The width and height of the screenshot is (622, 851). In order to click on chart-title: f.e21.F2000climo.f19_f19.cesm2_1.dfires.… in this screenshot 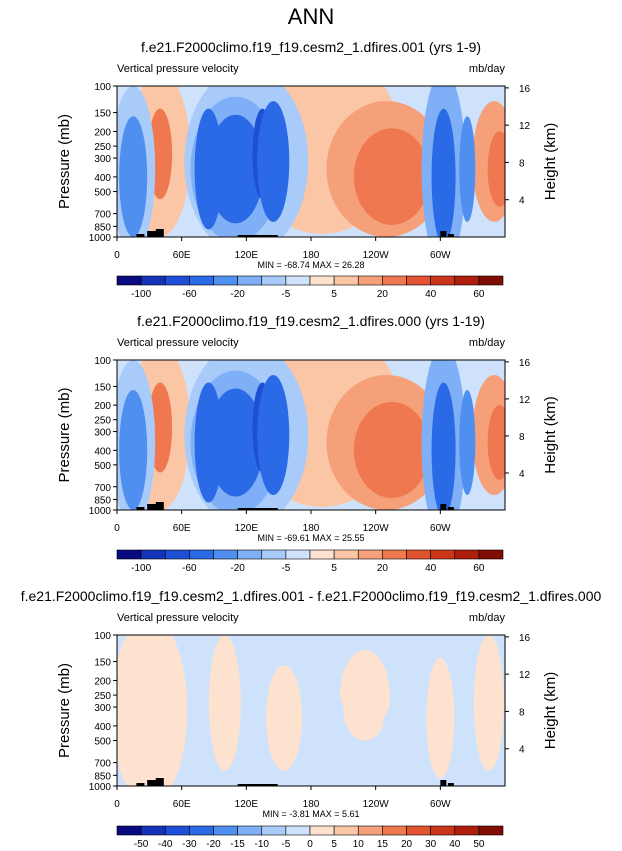, I will do `click(311, 47)`.